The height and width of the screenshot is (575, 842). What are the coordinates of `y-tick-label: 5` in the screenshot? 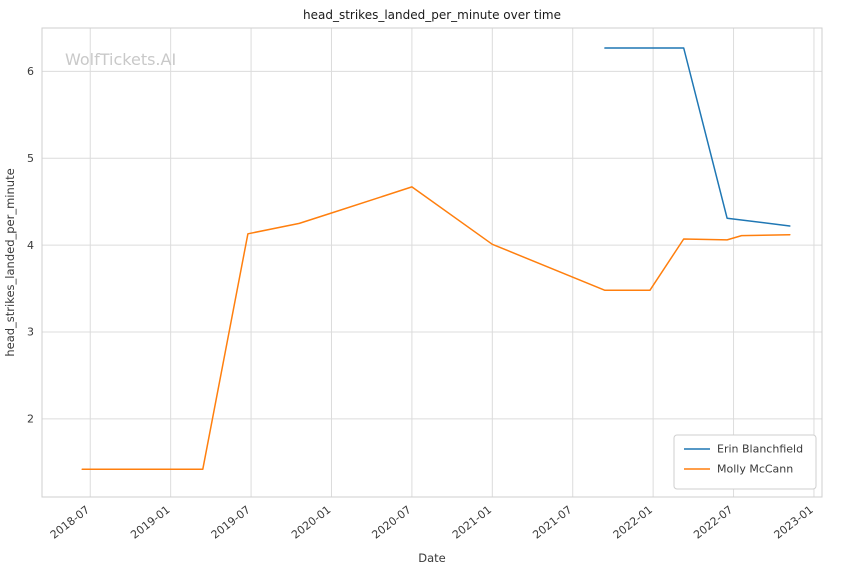 It's located at (30, 158).